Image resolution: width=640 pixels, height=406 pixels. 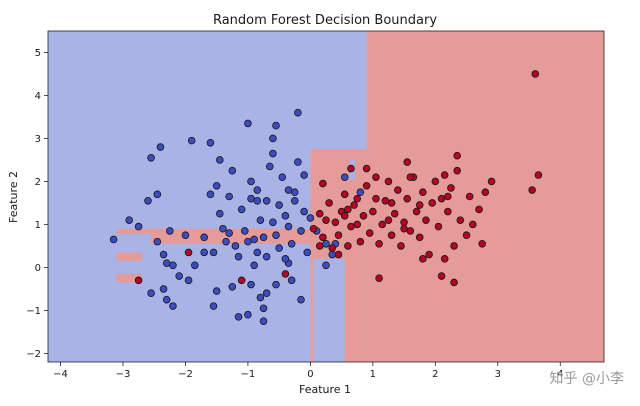 What do you see at coordinates (185, 374) in the screenshot?
I see `x-tick-label: −2` at bounding box center [185, 374].